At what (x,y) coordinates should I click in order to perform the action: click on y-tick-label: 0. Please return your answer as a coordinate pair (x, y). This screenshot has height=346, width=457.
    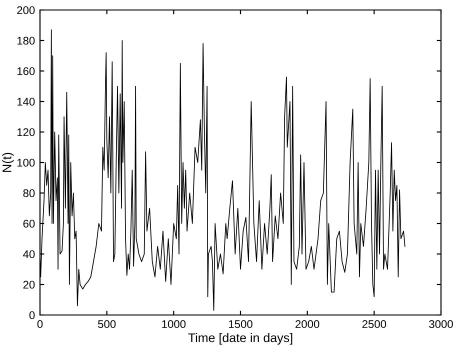
    Looking at the image, I should click on (32, 315).